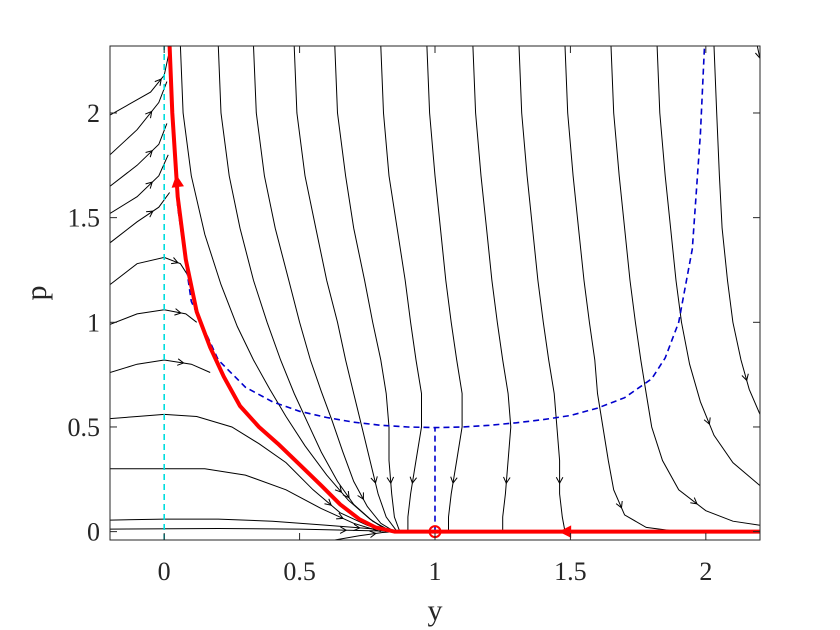  I want to click on y-tick-label-2: 1, so click(93, 322).